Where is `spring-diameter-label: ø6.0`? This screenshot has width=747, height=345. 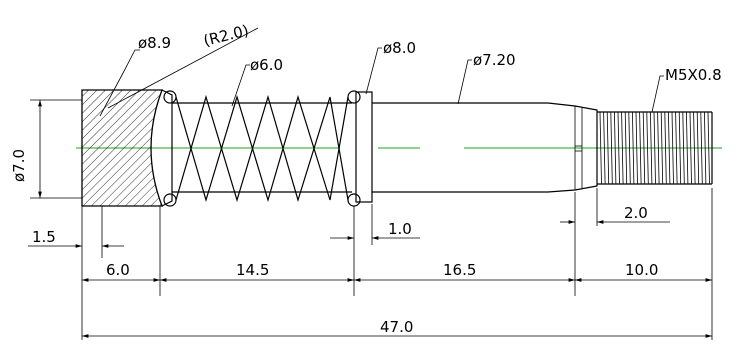
spring-diameter-label: ø6.0 is located at coordinates (266, 65).